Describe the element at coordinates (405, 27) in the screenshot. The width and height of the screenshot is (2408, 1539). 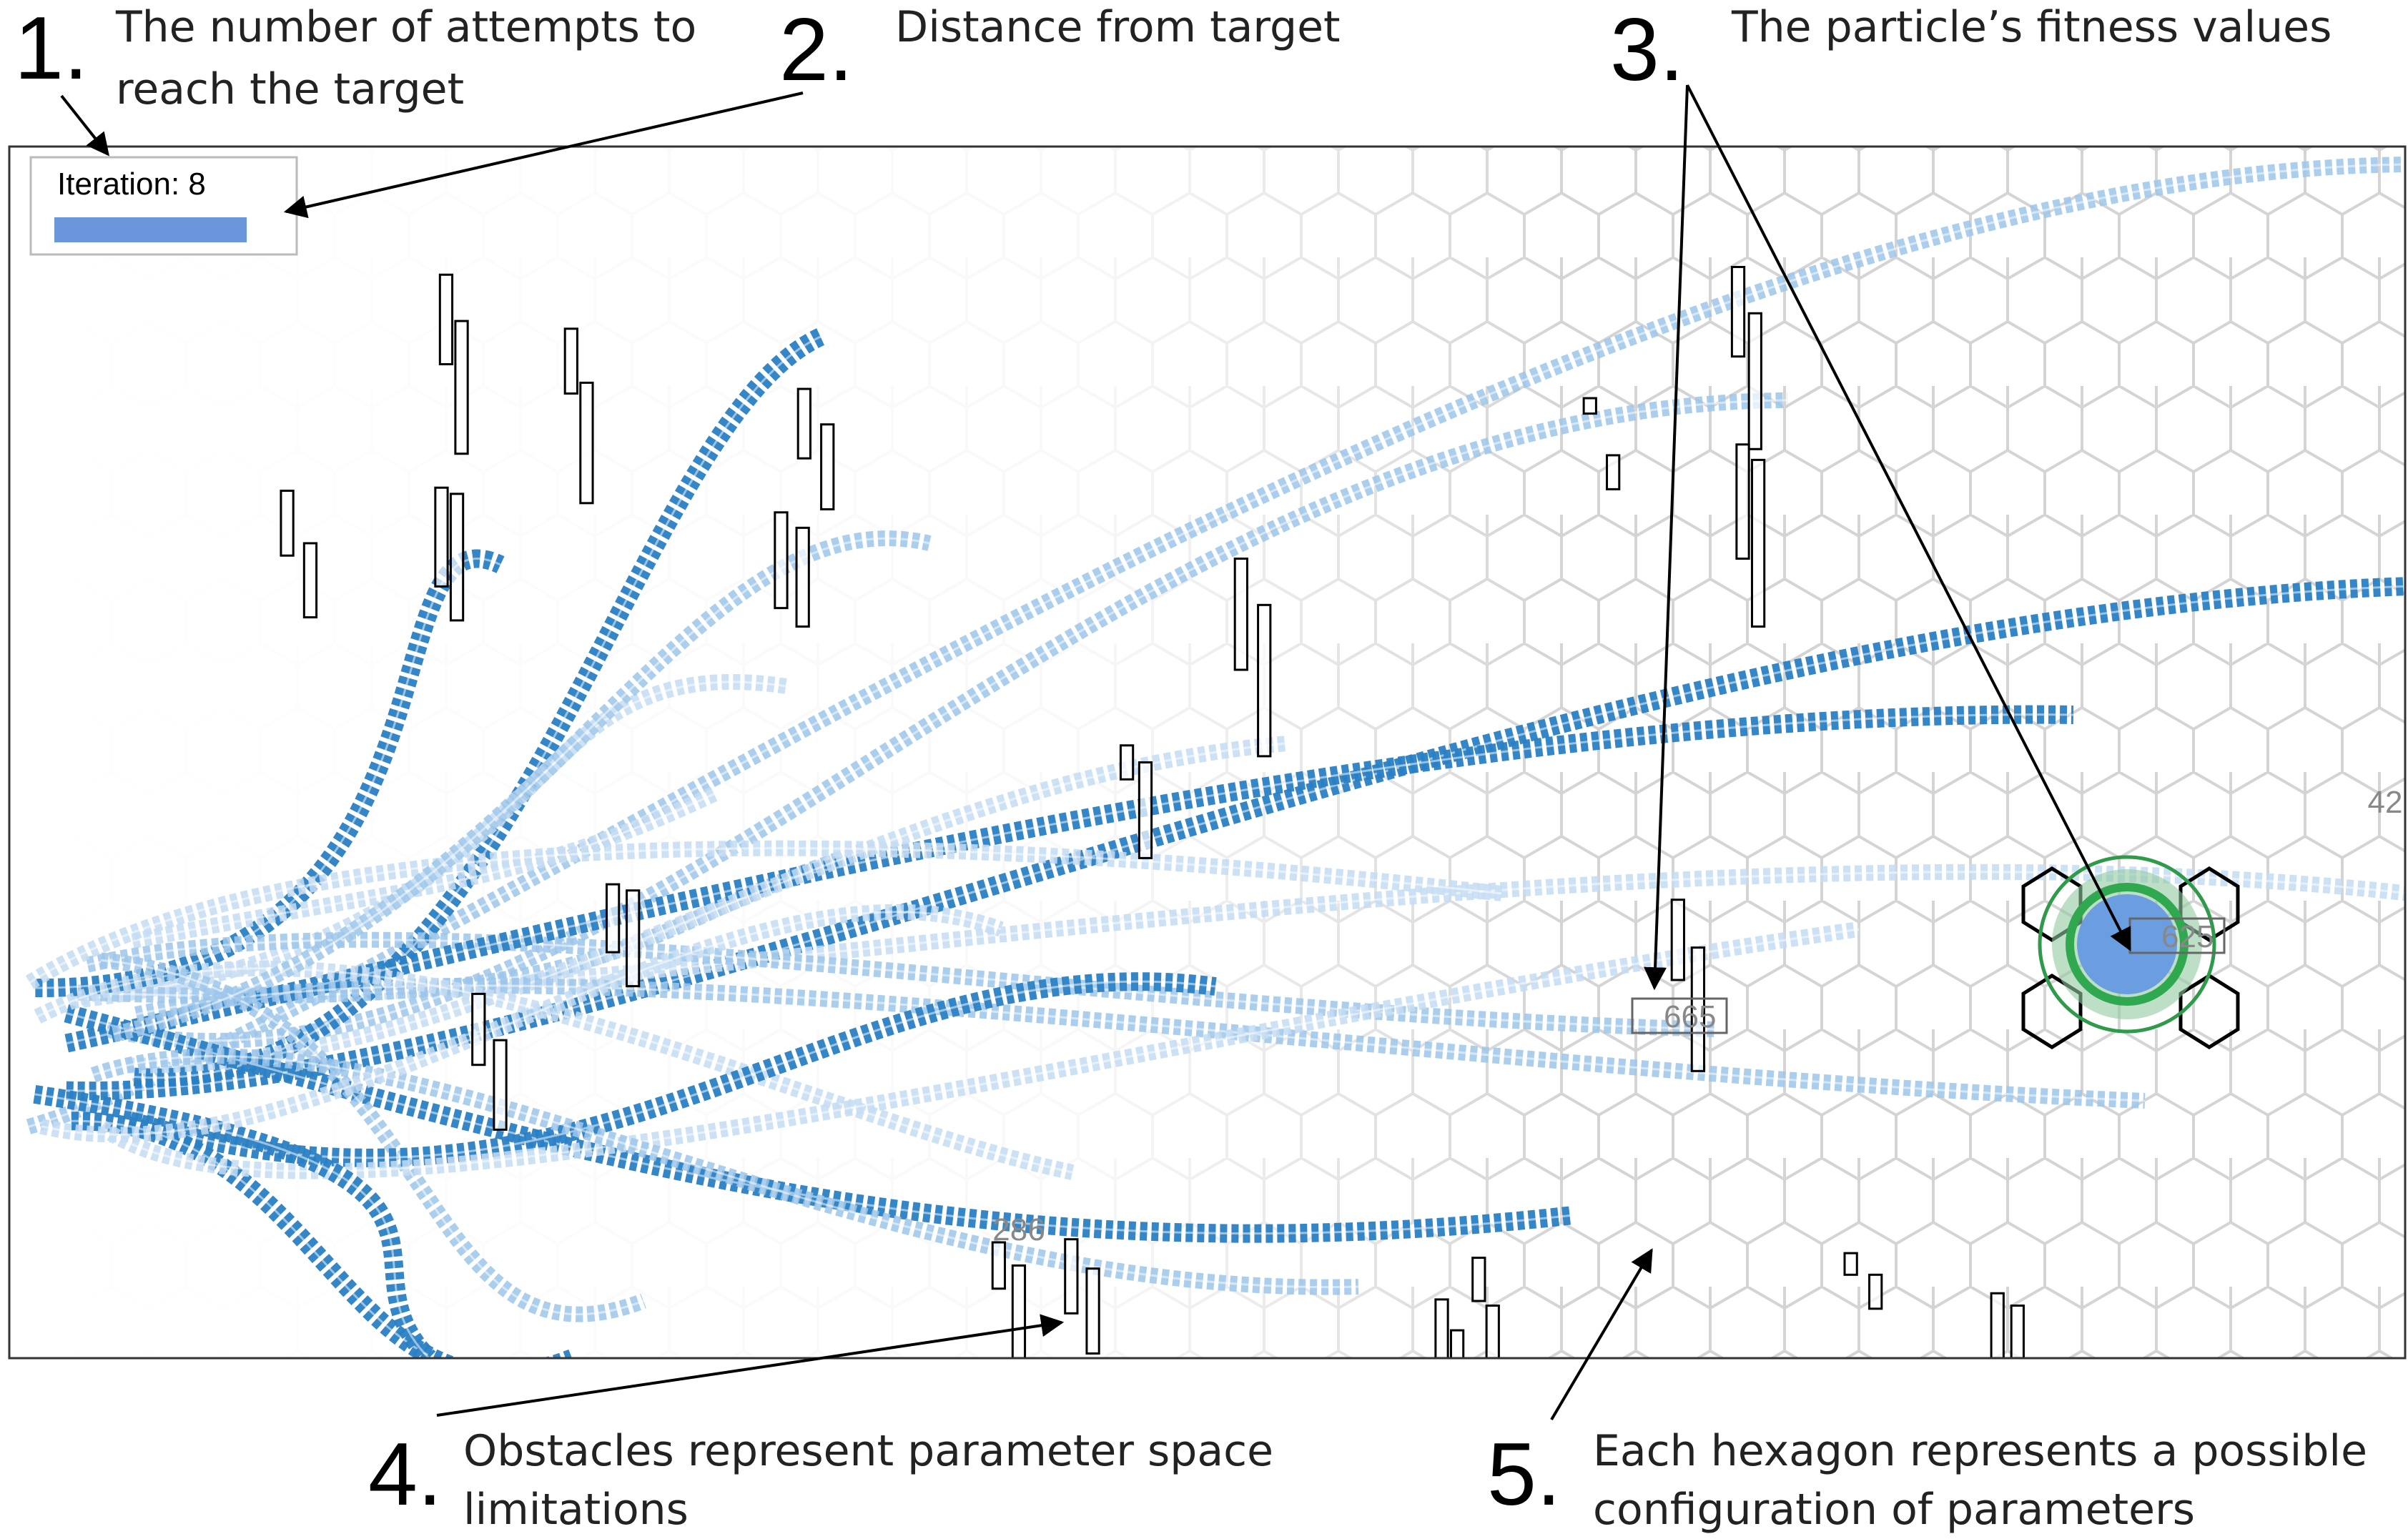
I see `annotation-text: The number of attempts to` at that location.